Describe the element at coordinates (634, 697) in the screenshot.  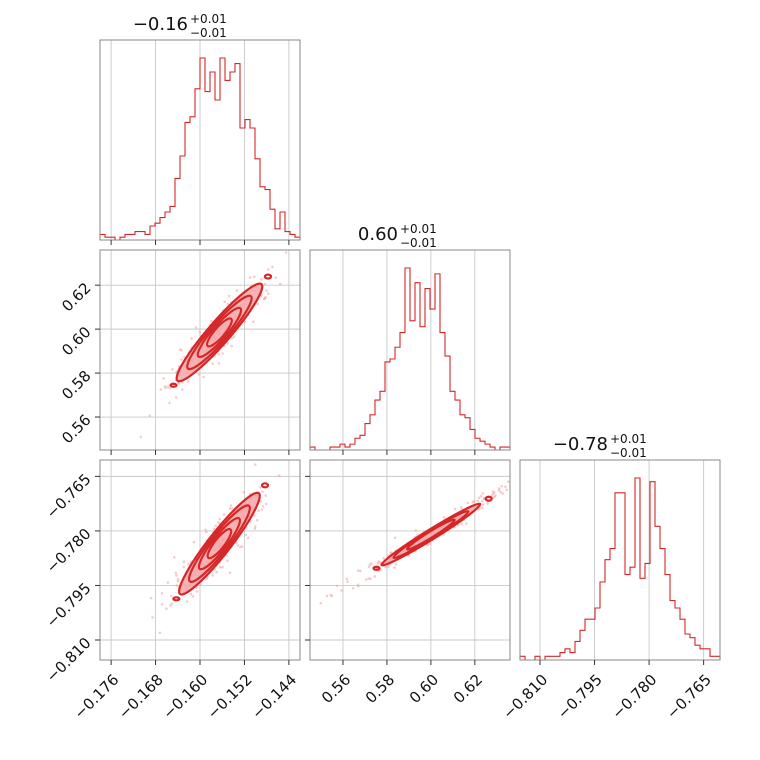
I see `x-tick-label: −0.780` at that location.